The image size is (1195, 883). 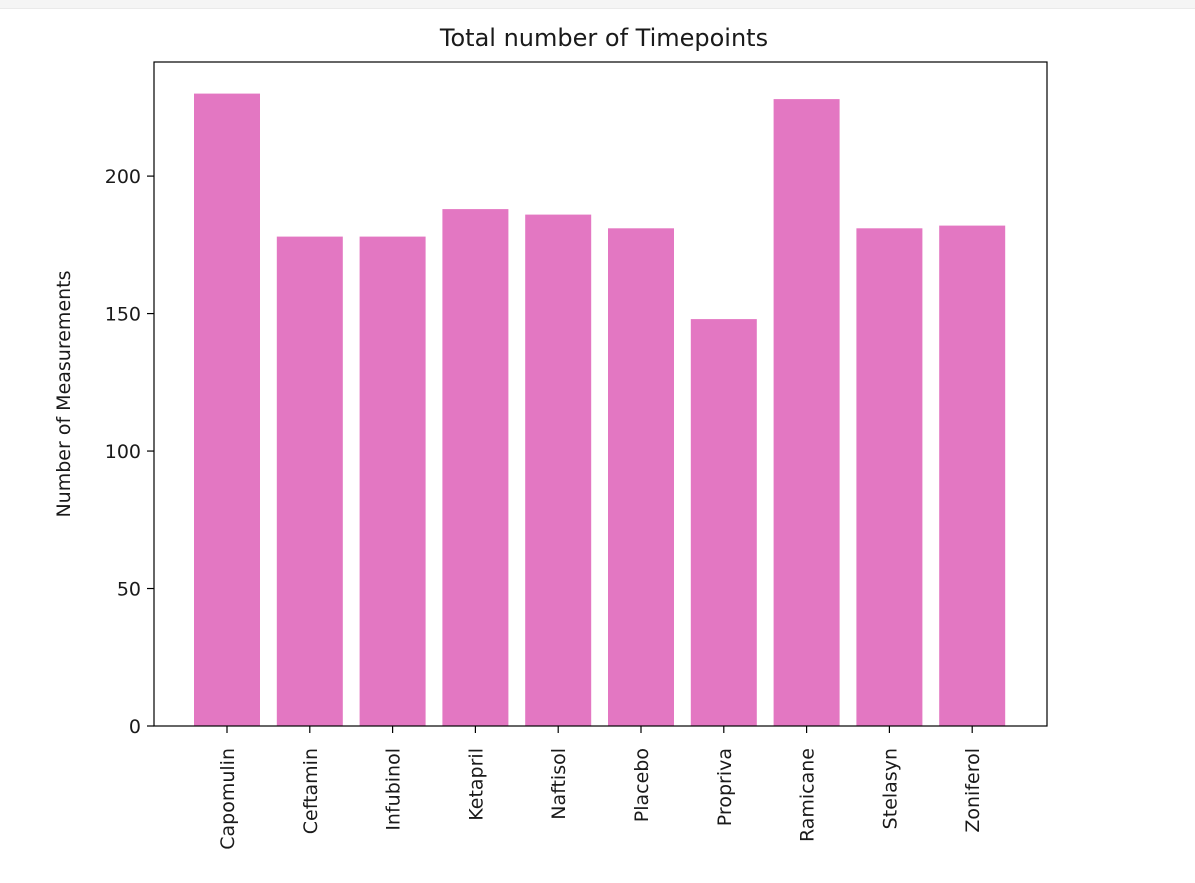 What do you see at coordinates (135, 727) in the screenshot?
I see `y-tick-label: 0` at bounding box center [135, 727].